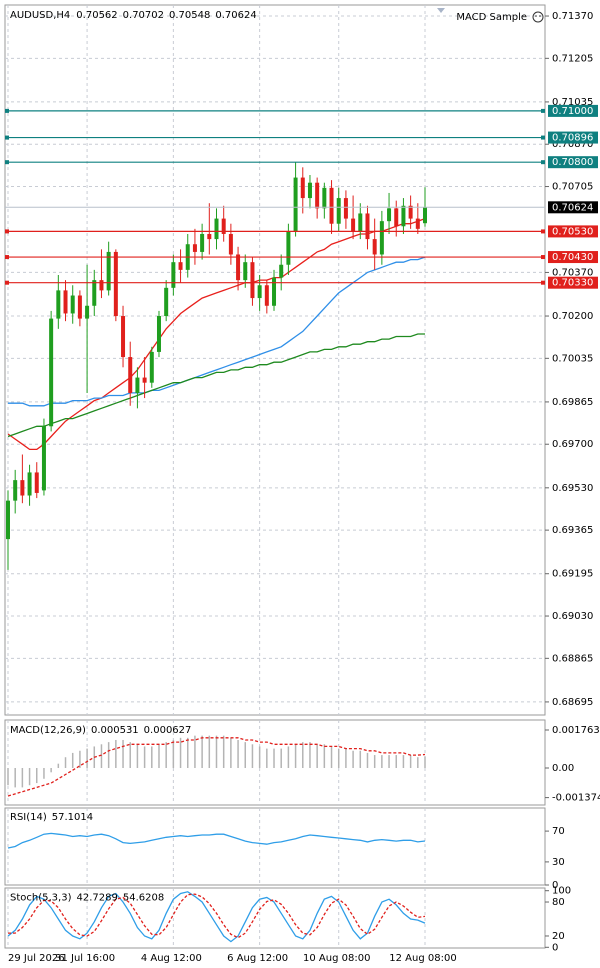 This screenshot has height=968, width=600. I want to click on chart-header: AUDUSD,H4 0.70562 0.70702 0.70548 0.70624, so click(133, 15).